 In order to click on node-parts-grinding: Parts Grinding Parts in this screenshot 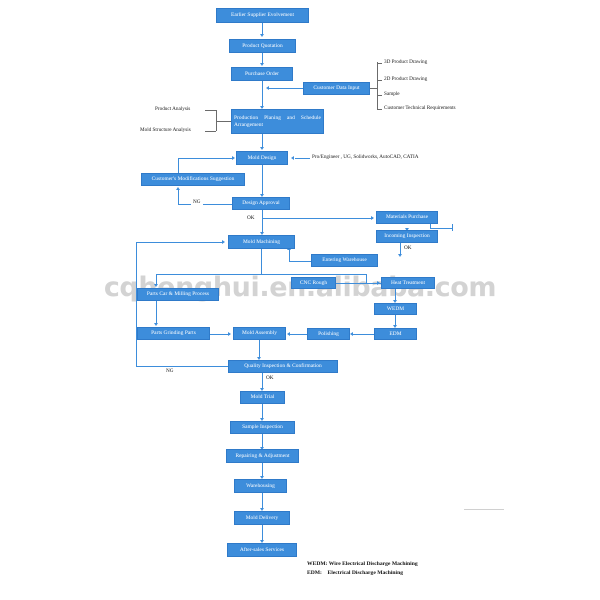, I will do `click(173, 333)`.